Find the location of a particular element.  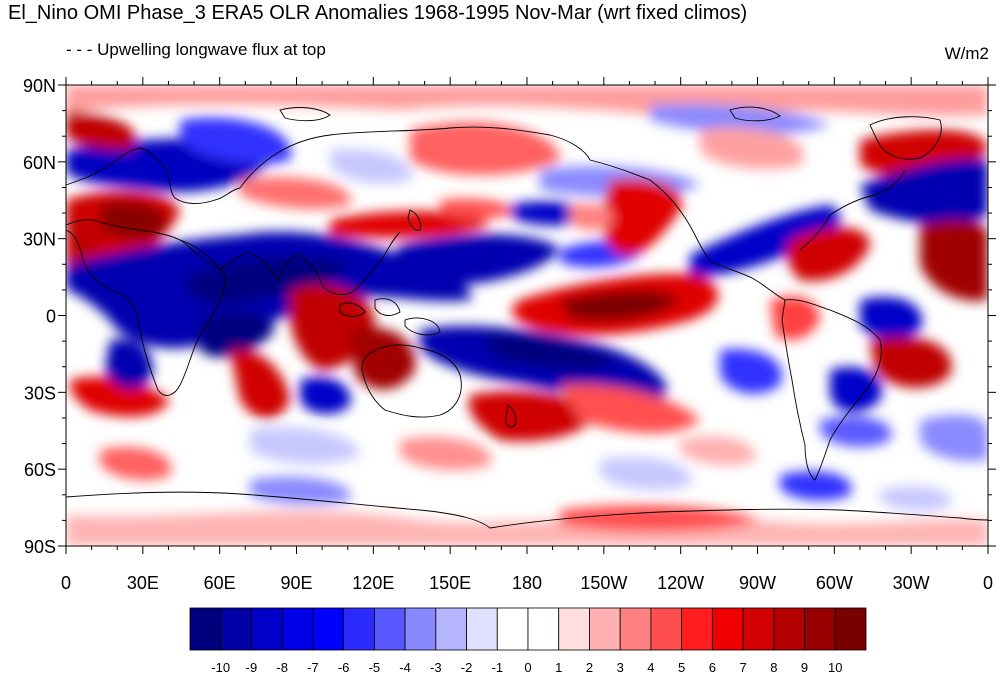

coastline-asia-north is located at coordinates (415, 157).